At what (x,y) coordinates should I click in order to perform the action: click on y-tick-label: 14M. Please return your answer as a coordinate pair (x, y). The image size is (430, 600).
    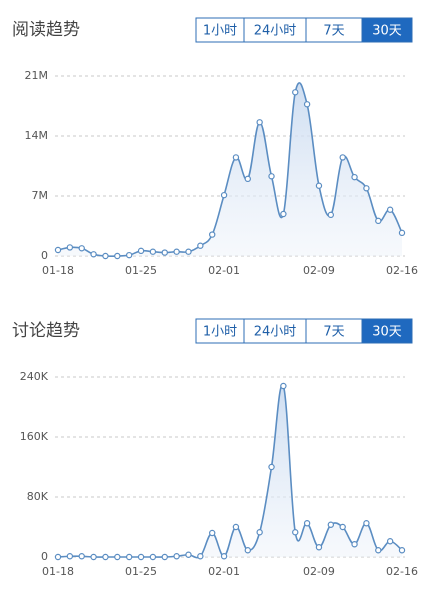
    Looking at the image, I should click on (37, 135).